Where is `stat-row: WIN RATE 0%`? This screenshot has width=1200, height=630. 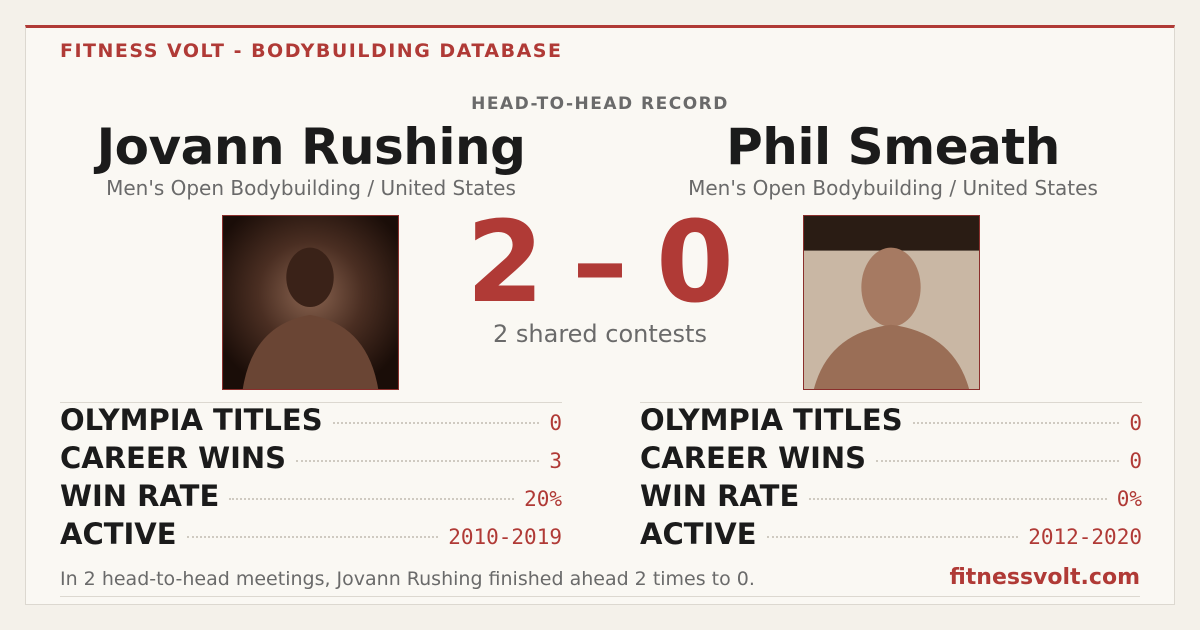
stat-row: WIN RATE 0% is located at coordinates (891, 498).